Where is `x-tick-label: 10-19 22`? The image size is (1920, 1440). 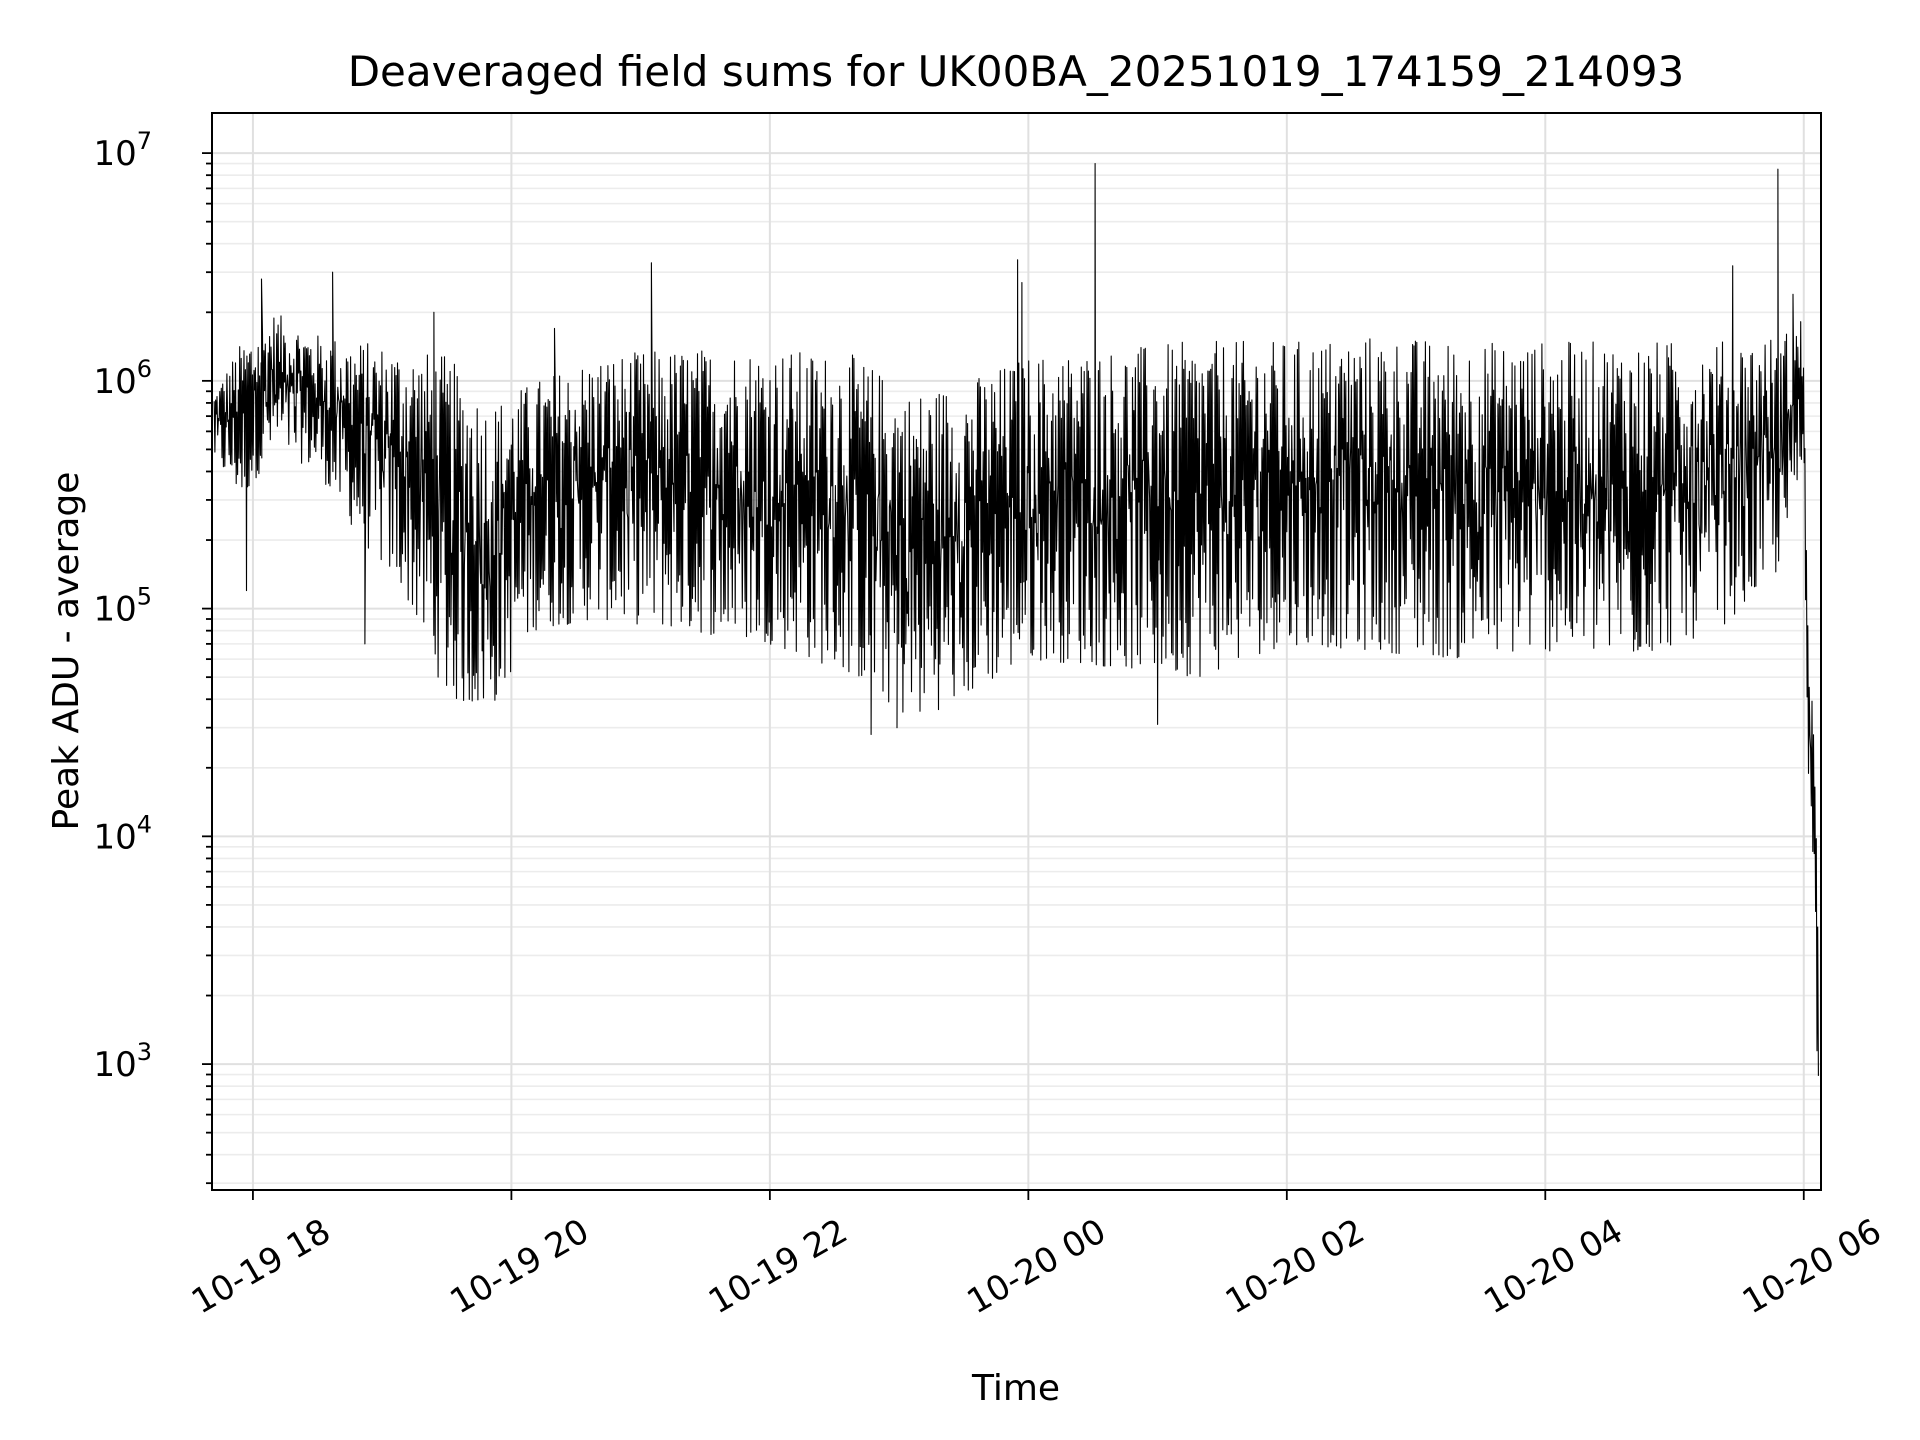
x-tick-label: 10-19 22 is located at coordinates (778, 1266).